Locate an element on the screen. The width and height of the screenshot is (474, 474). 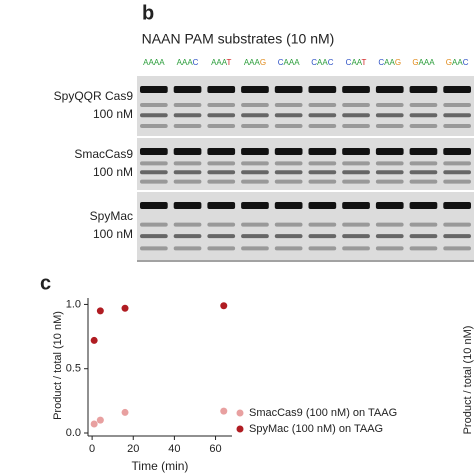
lane-label: AAAC is located at coordinates (188, 62).